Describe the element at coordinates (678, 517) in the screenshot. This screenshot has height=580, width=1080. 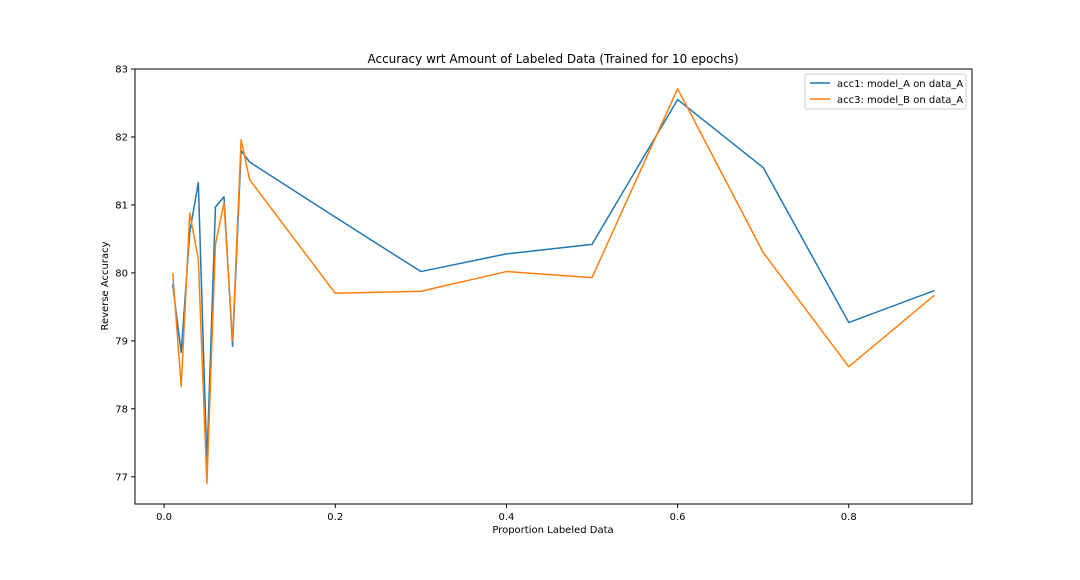
I see `x-tick-label: 0.6` at that location.